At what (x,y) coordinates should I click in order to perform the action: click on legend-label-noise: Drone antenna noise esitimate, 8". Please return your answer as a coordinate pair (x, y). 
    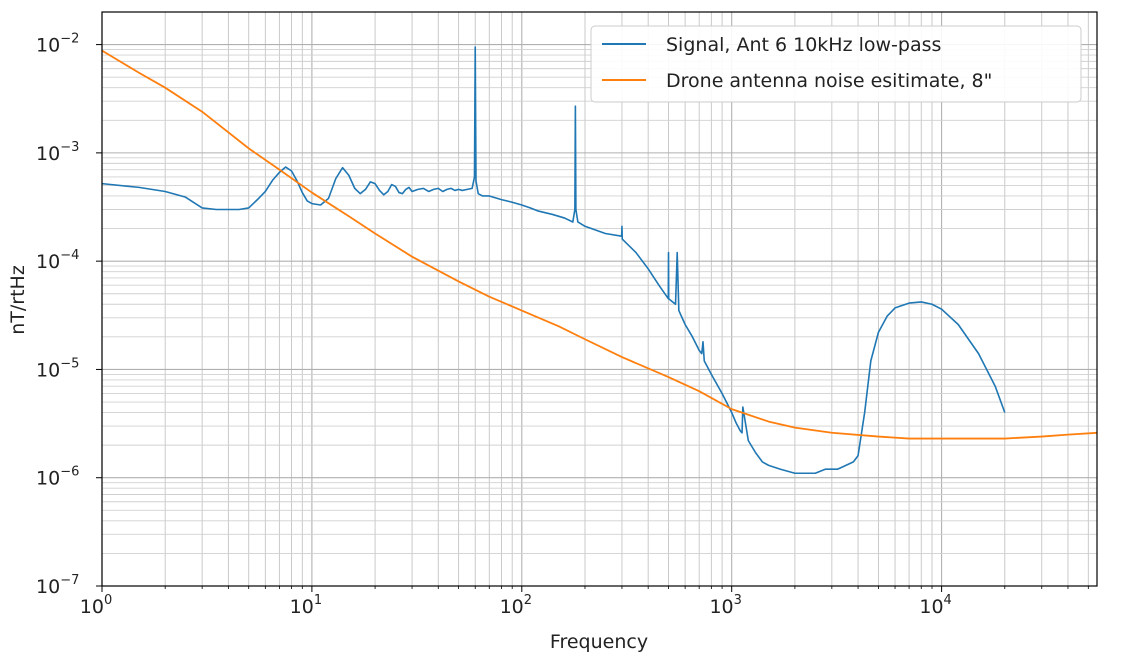
    Looking at the image, I should click on (829, 81).